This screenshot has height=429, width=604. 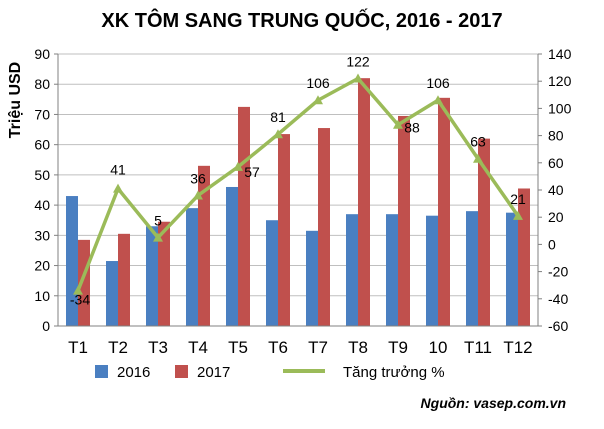 What do you see at coordinates (42, 145) in the screenshot?
I see `y-tick-label: 60` at bounding box center [42, 145].